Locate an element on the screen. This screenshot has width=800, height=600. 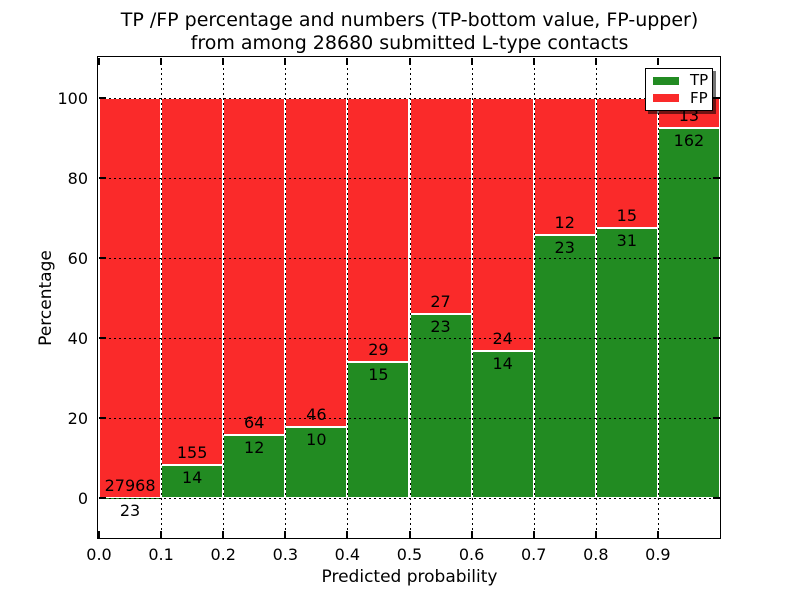
tp-color-swatch is located at coordinates (666, 80).